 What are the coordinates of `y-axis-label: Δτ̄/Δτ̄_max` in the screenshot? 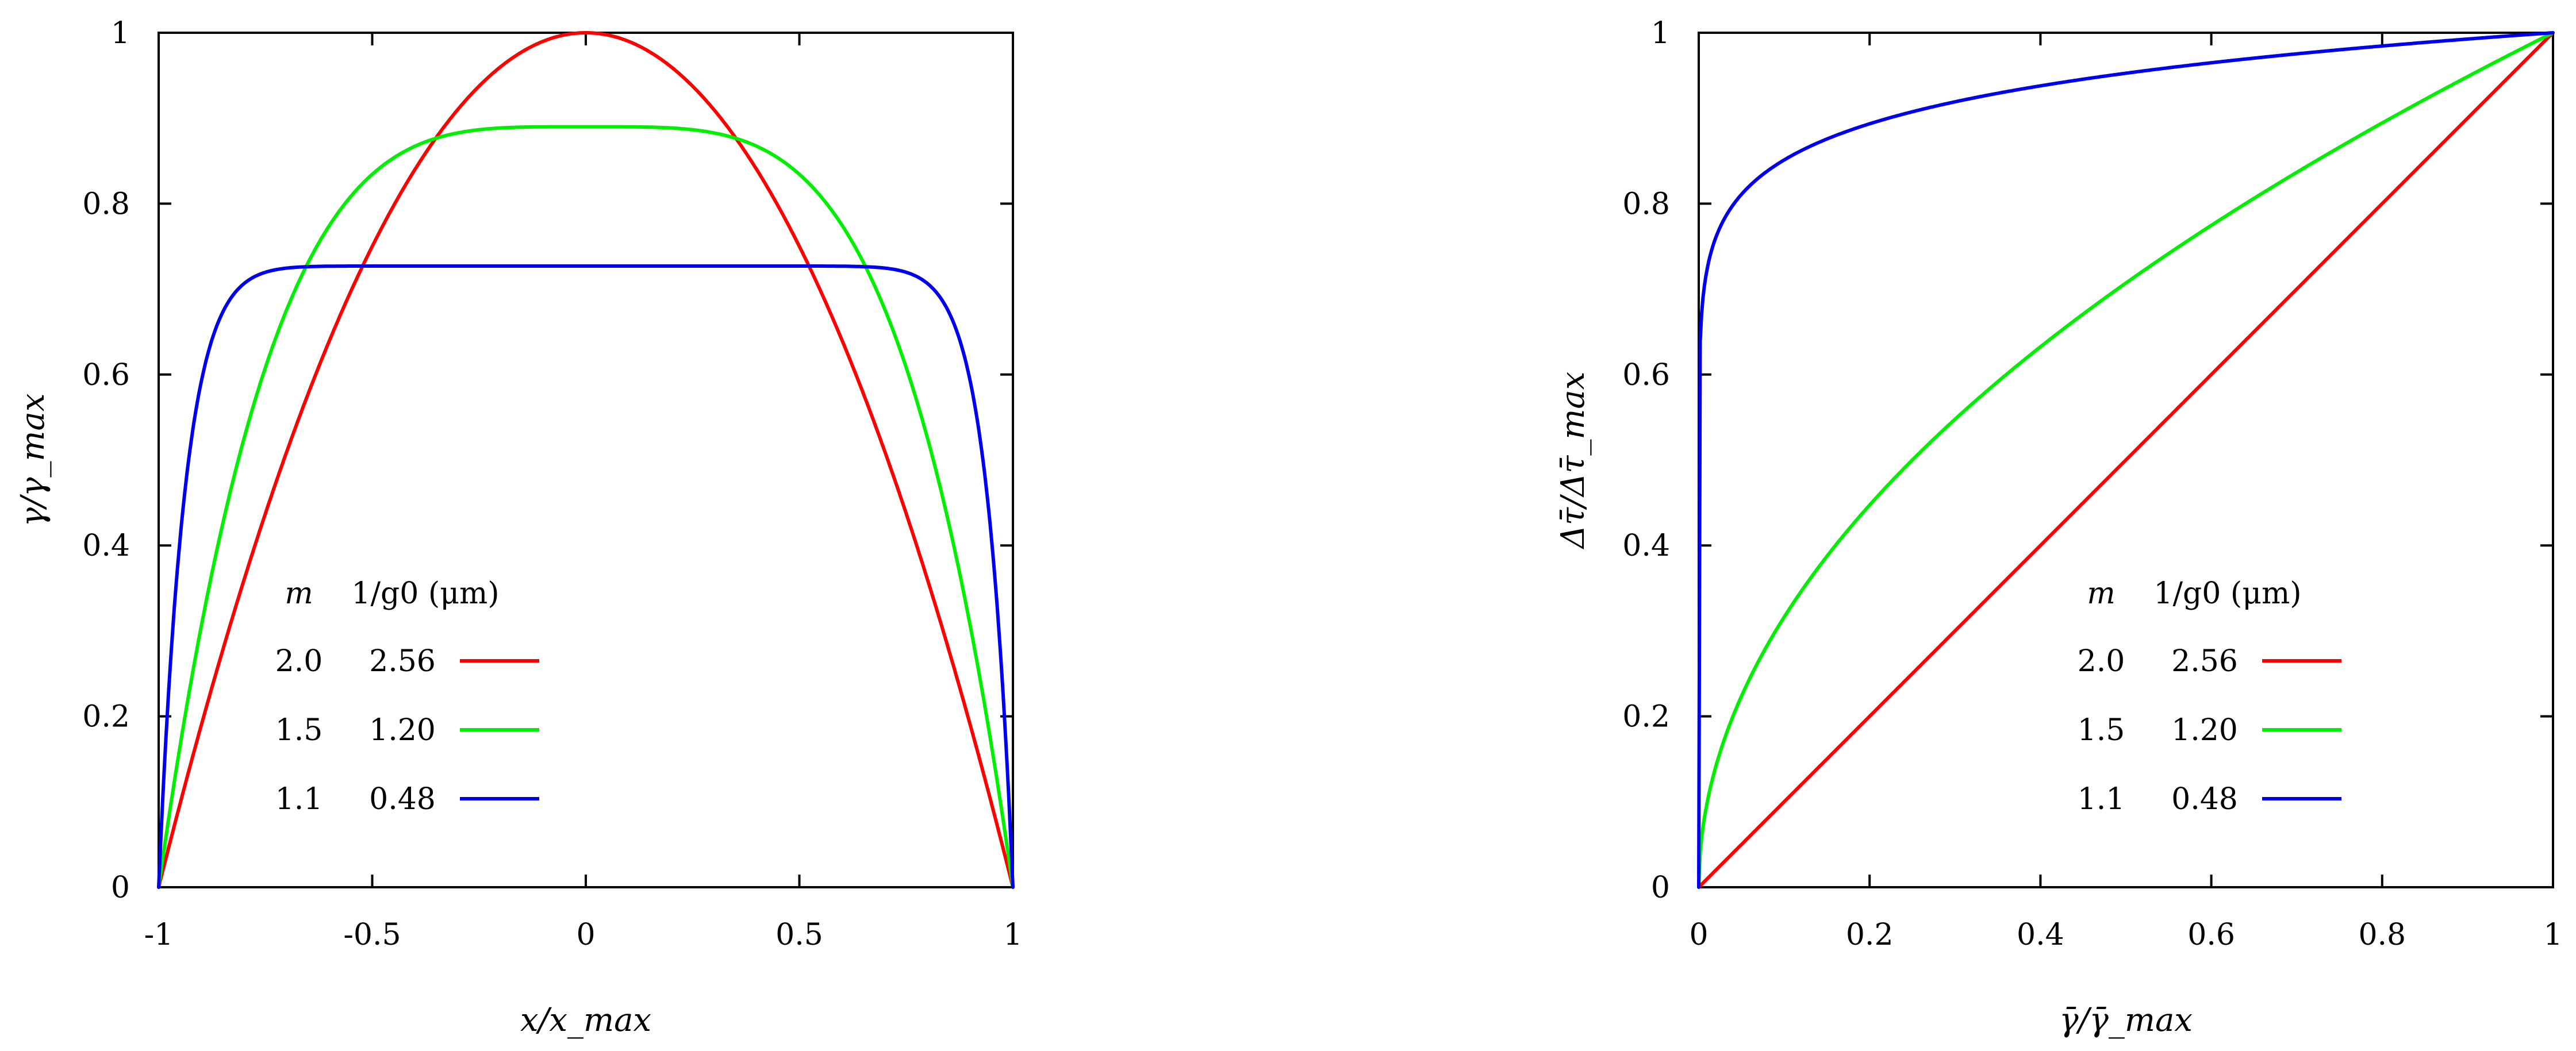 It's located at (1573, 461).